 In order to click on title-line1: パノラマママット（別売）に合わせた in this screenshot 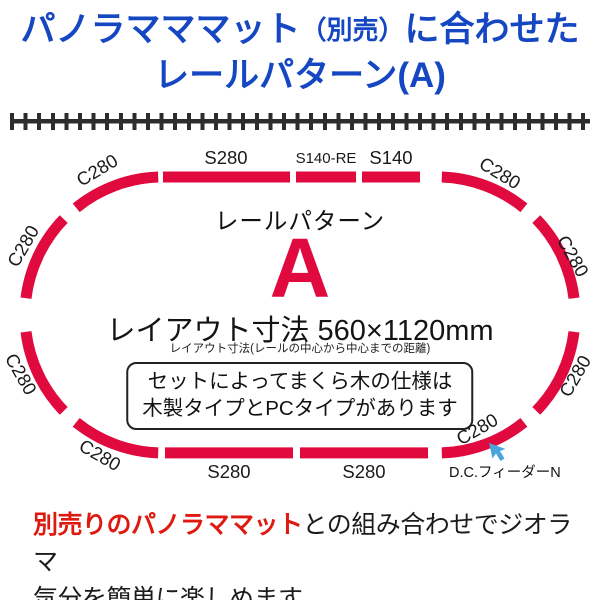, I will do `click(300, 30)`.